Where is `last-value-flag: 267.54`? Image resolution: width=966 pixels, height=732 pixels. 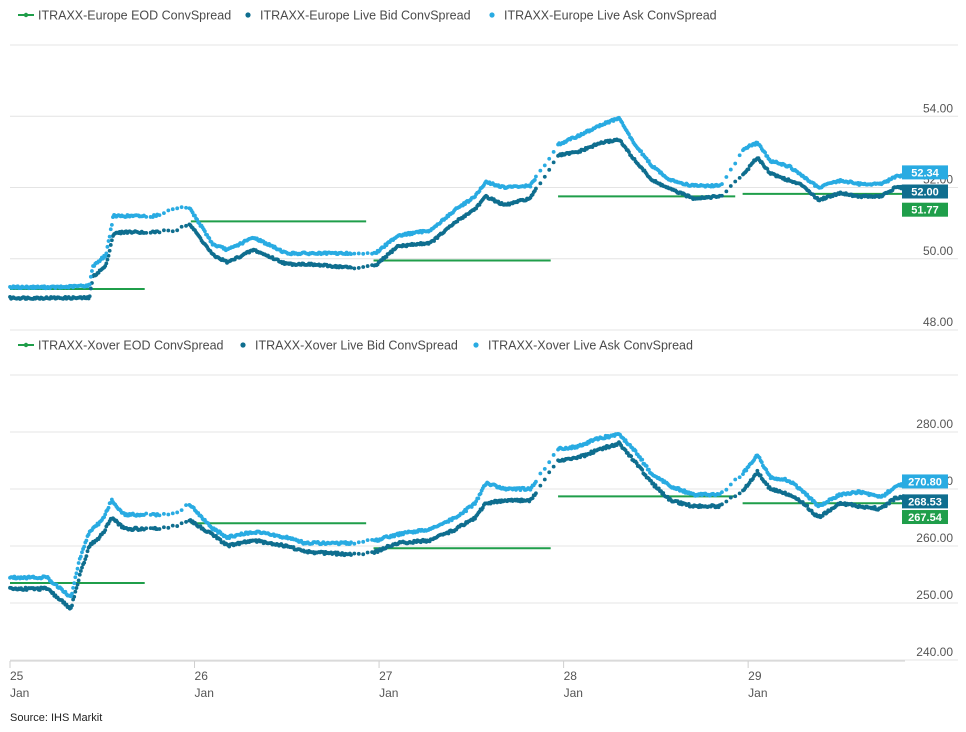
last-value-flag: 267.54 is located at coordinates (925, 517).